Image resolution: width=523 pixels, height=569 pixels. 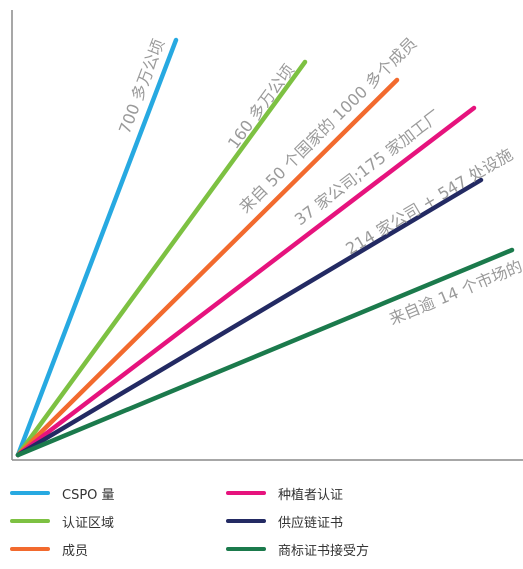 What do you see at coordinates (30, 493) in the screenshot?
I see `legend-swatch-cspo` at bounding box center [30, 493].